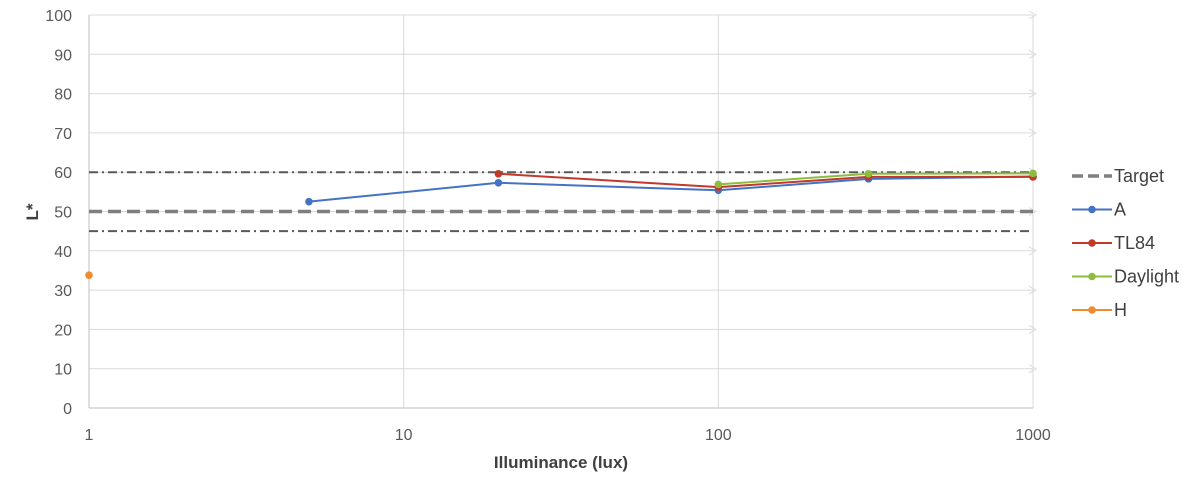 This screenshot has width=1200, height=486. Describe the element at coordinates (63, 252) in the screenshot. I see `y-tick-label: 40` at that location.